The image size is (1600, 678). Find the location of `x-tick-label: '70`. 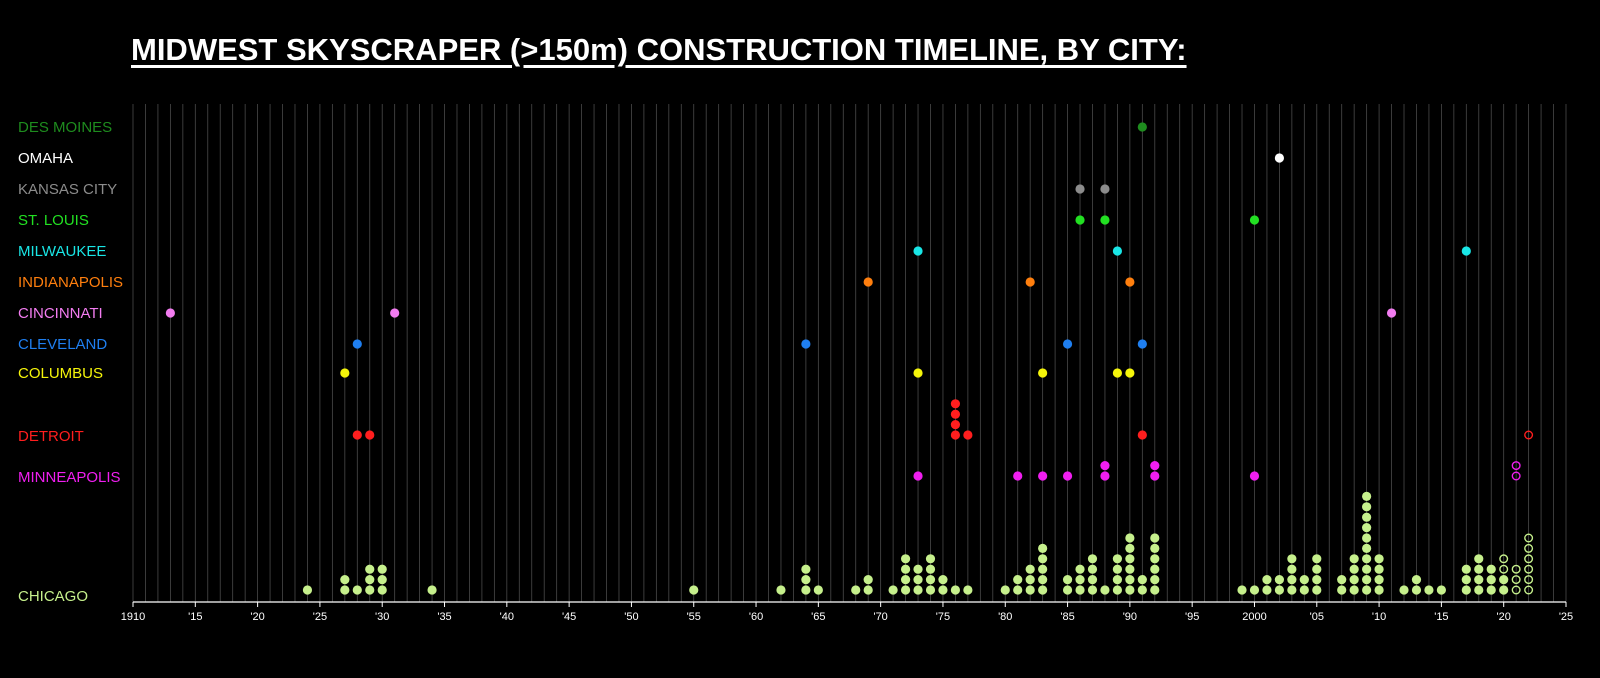

x-tick-label: '70 is located at coordinates (880, 617).